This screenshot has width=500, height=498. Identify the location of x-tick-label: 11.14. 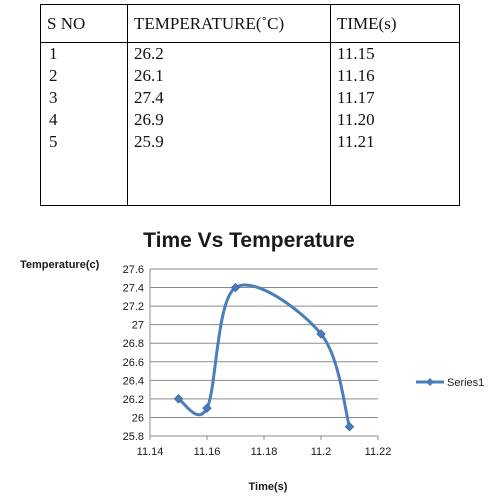
(150, 452).